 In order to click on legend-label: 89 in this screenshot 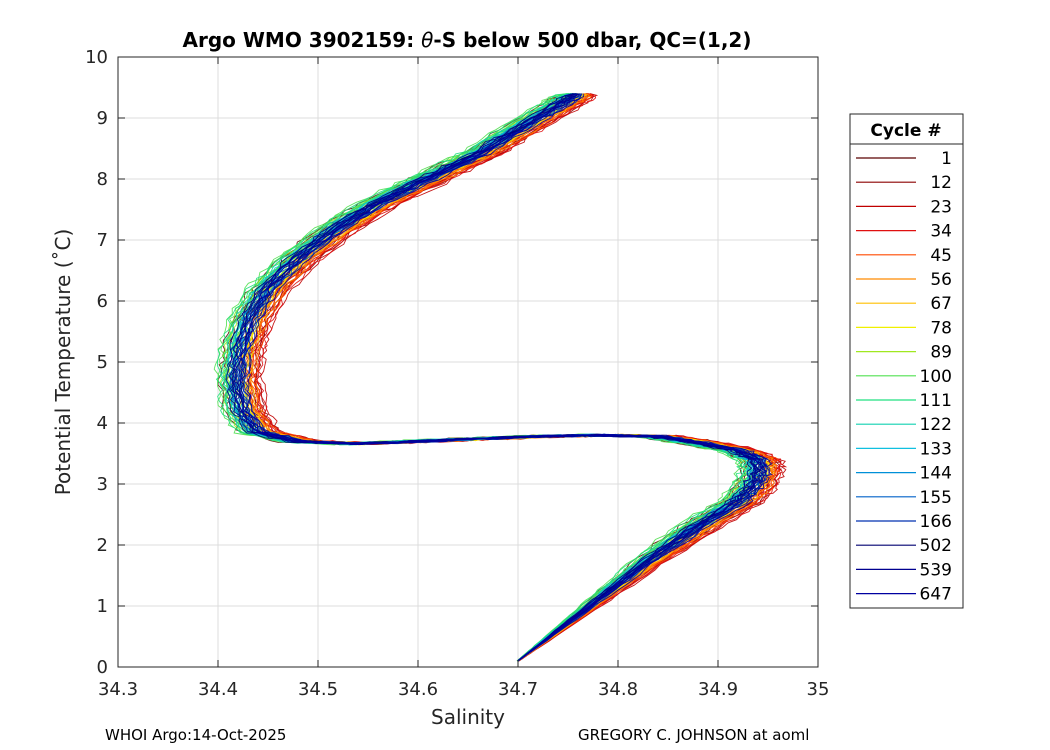, I will do `click(941, 353)`.